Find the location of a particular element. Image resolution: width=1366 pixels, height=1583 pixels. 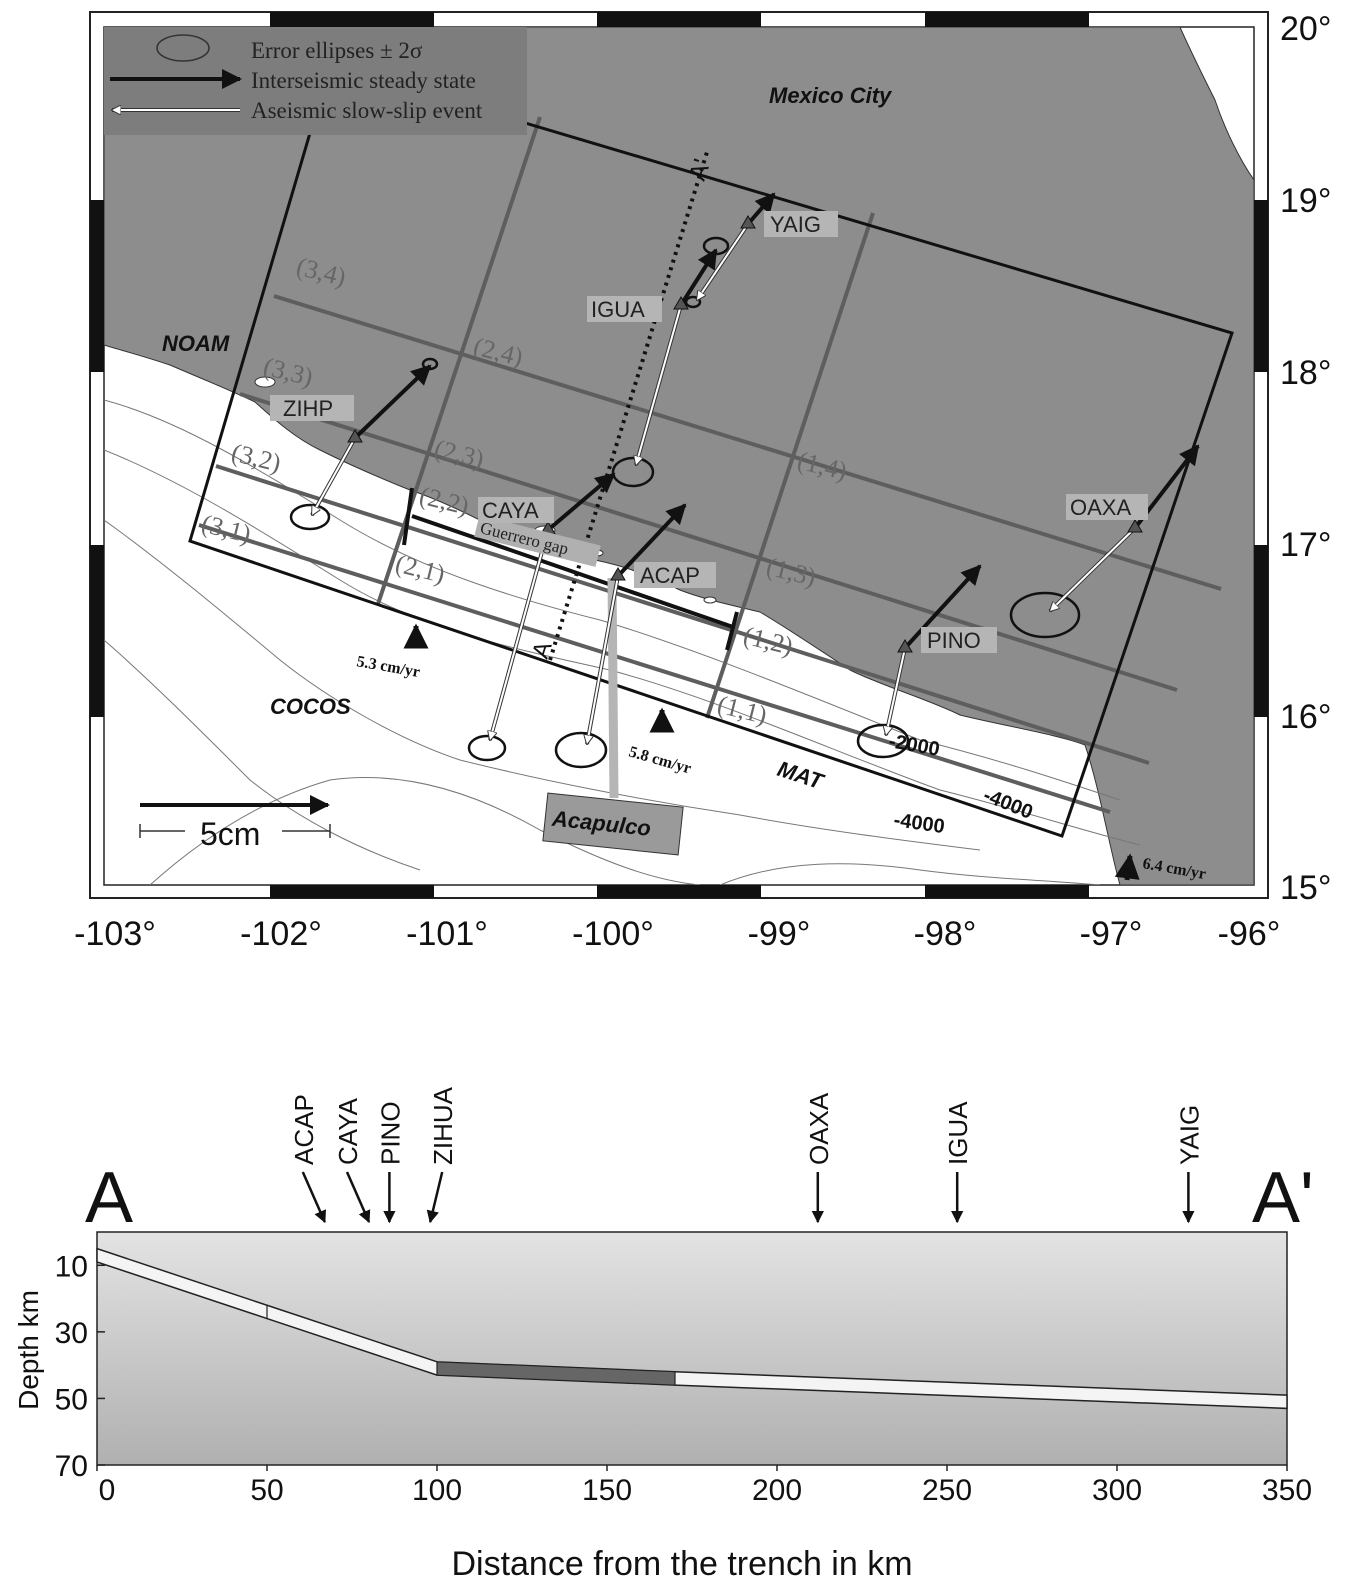

legend-ellipse-symbol is located at coordinates (183, 48).